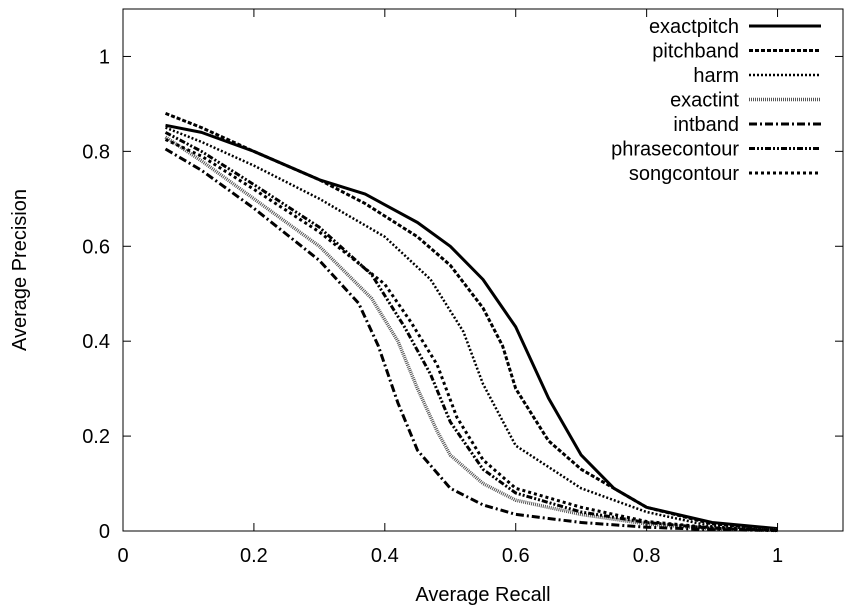  Describe the element at coordinates (96, 152) in the screenshot. I see `y-tick-label: 0.8` at that location.